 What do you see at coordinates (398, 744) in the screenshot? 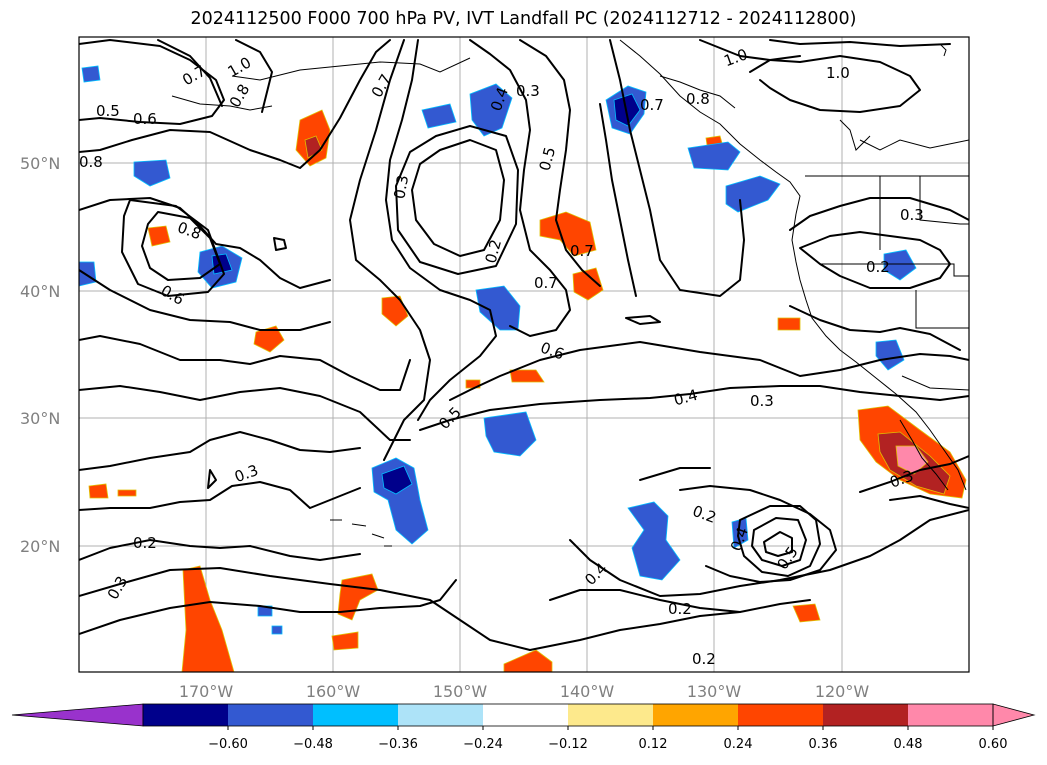
I see `colorbar-tick-label: −0.36` at bounding box center [398, 744].